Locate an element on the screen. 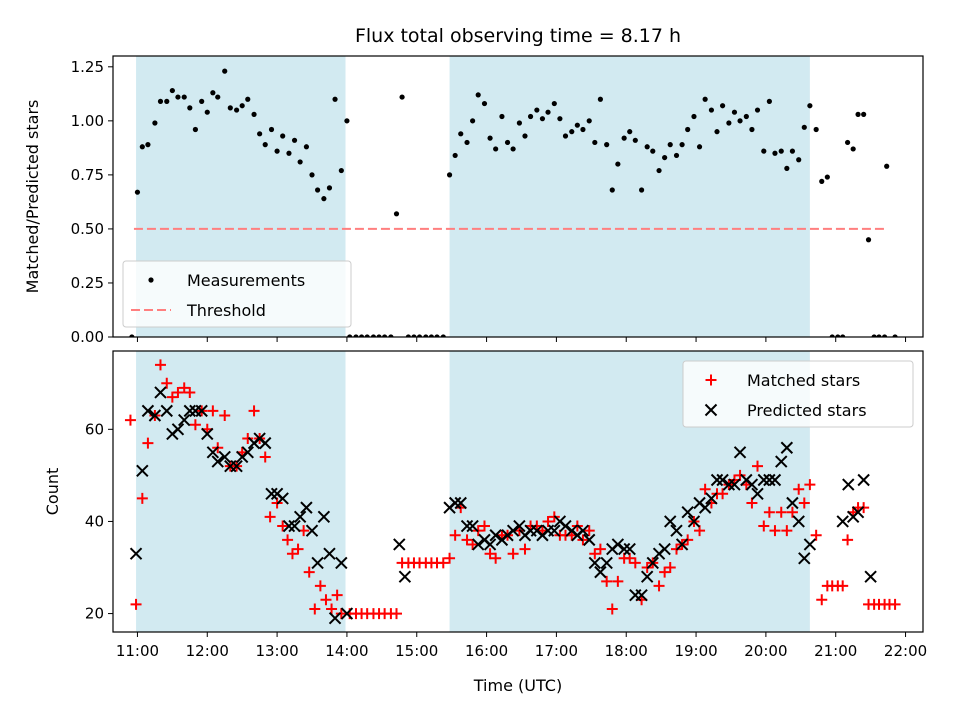 This screenshot has height=720, width=960. y-tick-label: 1.25 is located at coordinates (87, 67).